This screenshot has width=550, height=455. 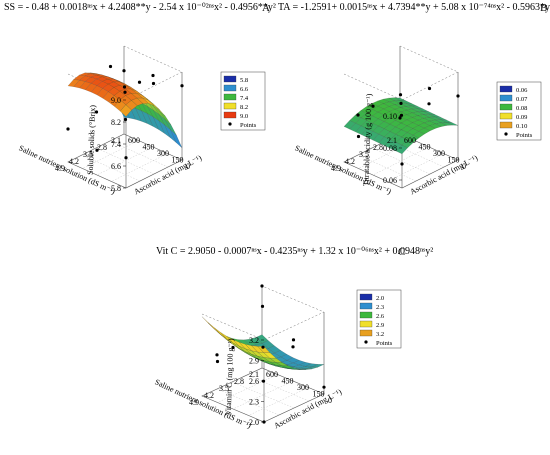 I want to click on legend-label: 0.06, so click(x=522, y=90).